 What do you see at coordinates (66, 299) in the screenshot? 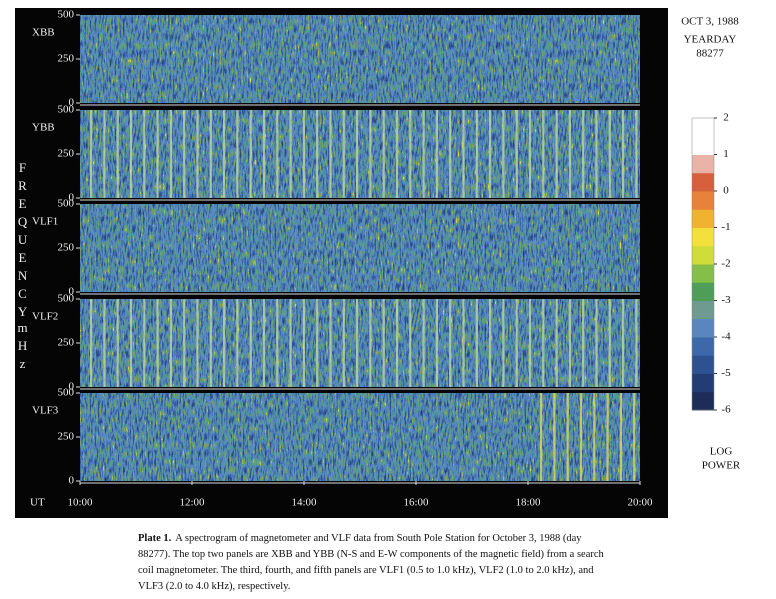
I see `y-tick-label: 500` at bounding box center [66, 299].